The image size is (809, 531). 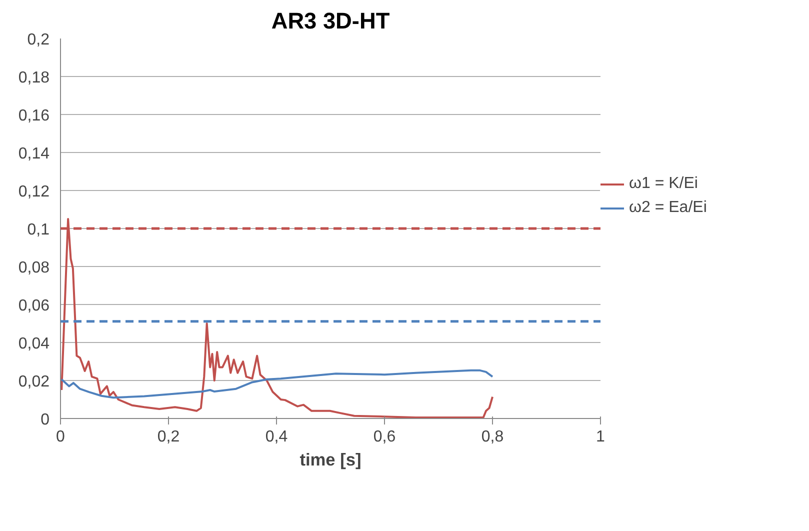 What do you see at coordinates (492, 437) in the screenshot?
I see `x-tick-label: 0,8` at bounding box center [492, 437].